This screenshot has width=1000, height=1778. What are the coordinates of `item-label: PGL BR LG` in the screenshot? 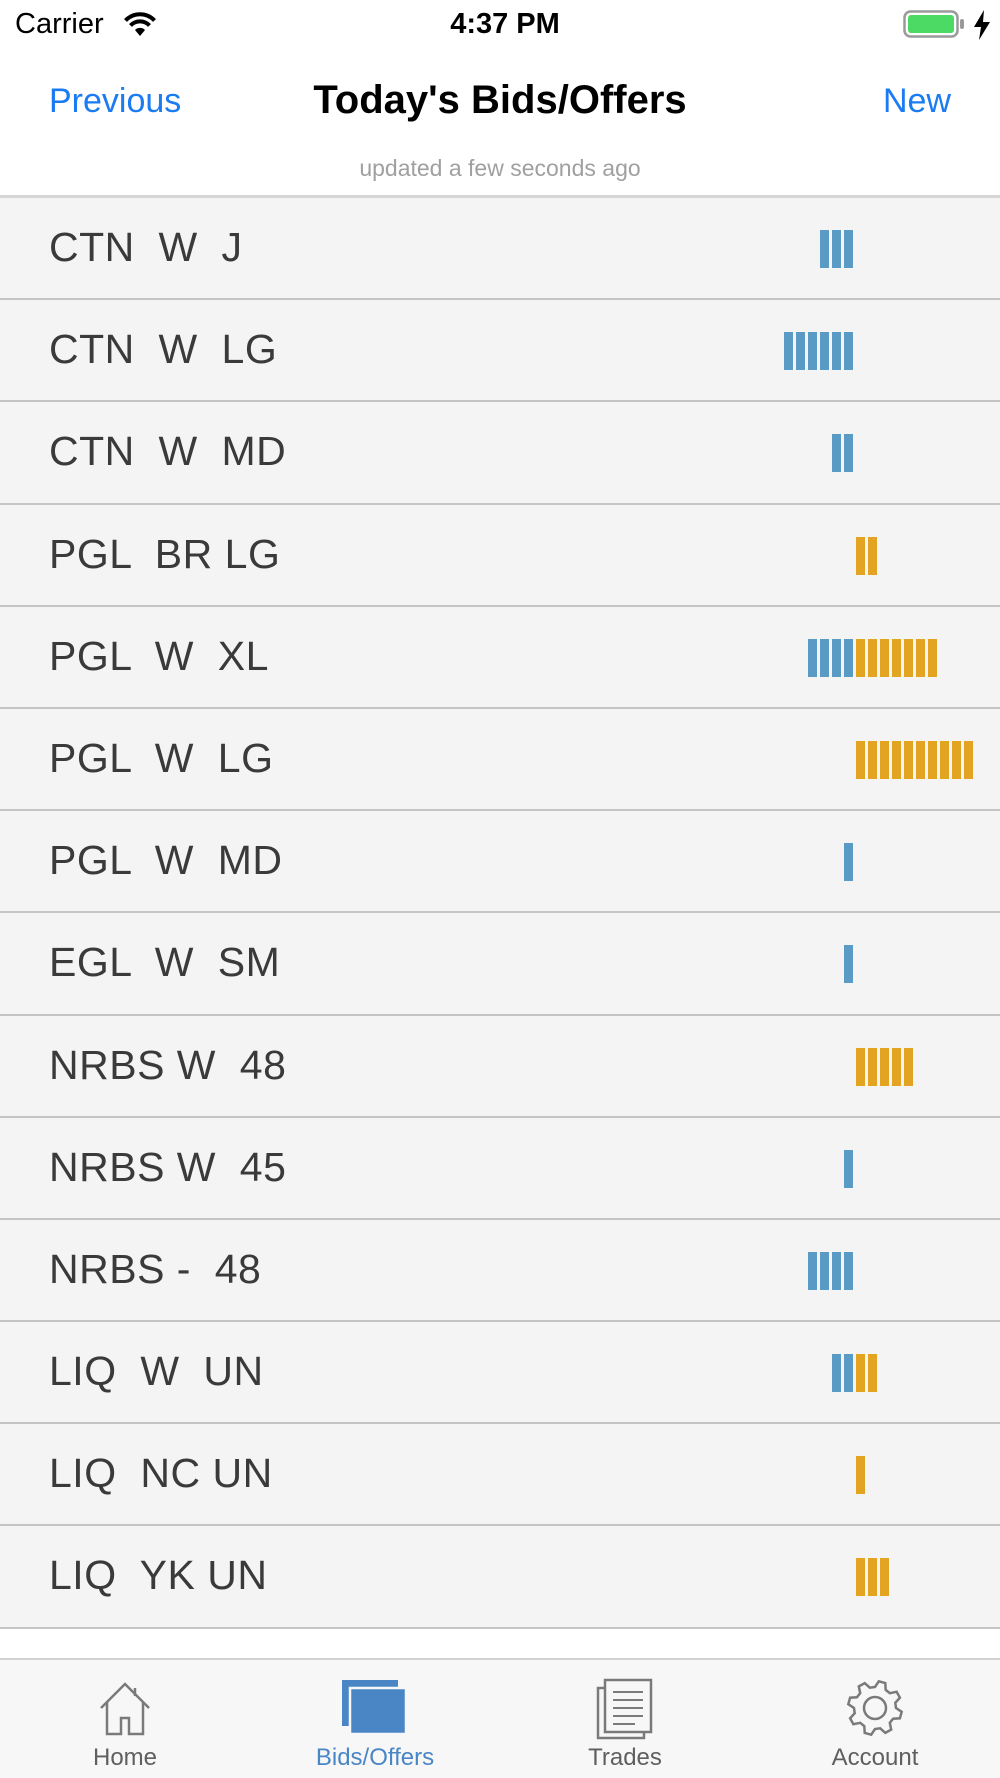 It's located at (165, 553).